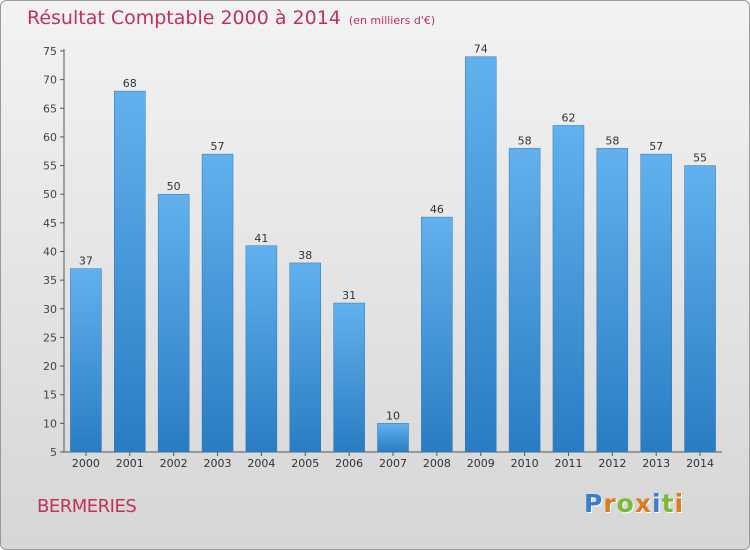 This screenshot has height=550, width=750. What do you see at coordinates (130, 463) in the screenshot?
I see `x-tick-label: 2001` at bounding box center [130, 463].